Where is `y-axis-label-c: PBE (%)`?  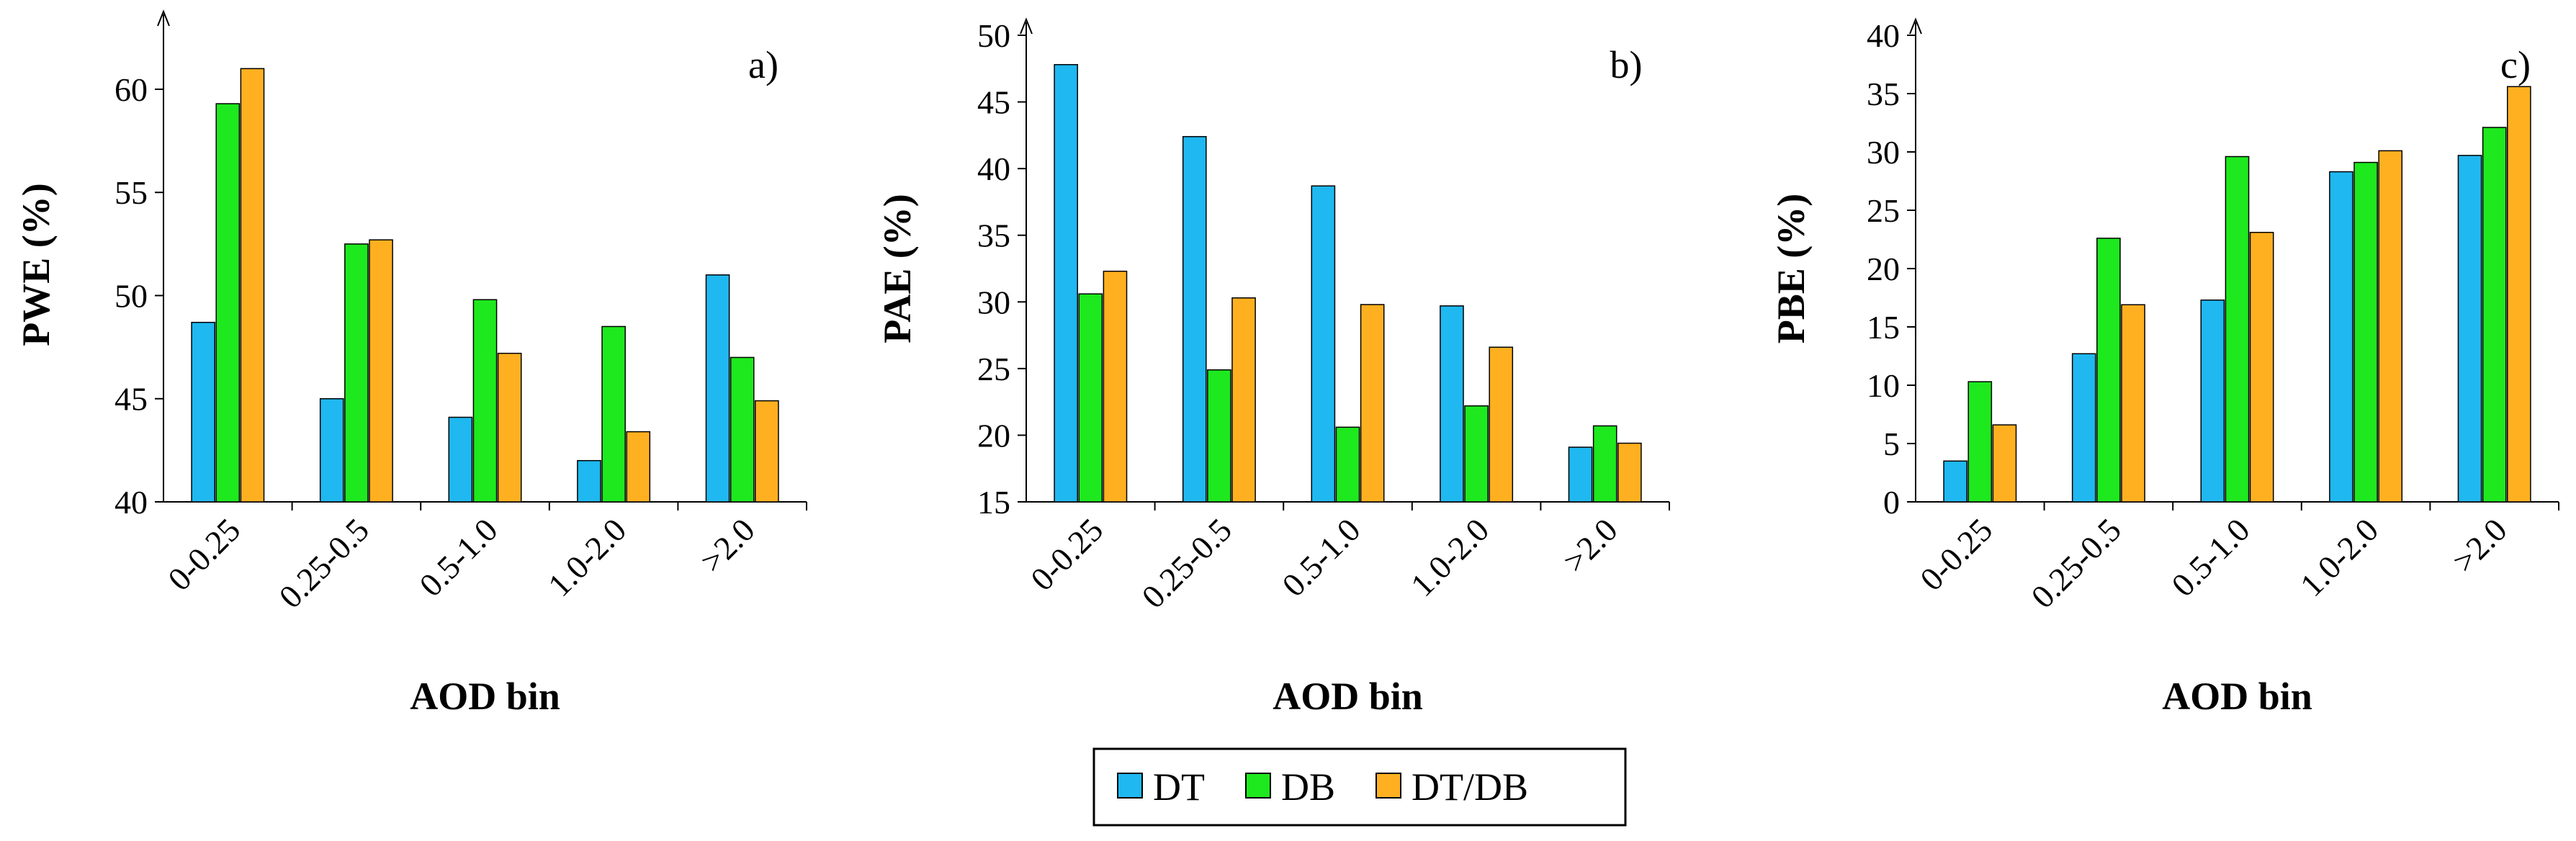 y-axis-label-c: PBE (%) is located at coordinates (1791, 269).